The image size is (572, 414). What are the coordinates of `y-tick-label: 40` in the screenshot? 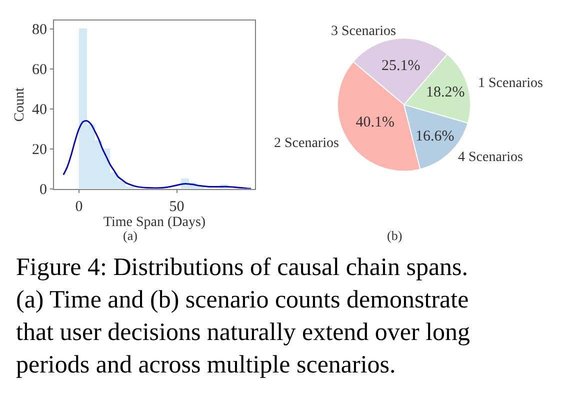 It's located at (39, 110).